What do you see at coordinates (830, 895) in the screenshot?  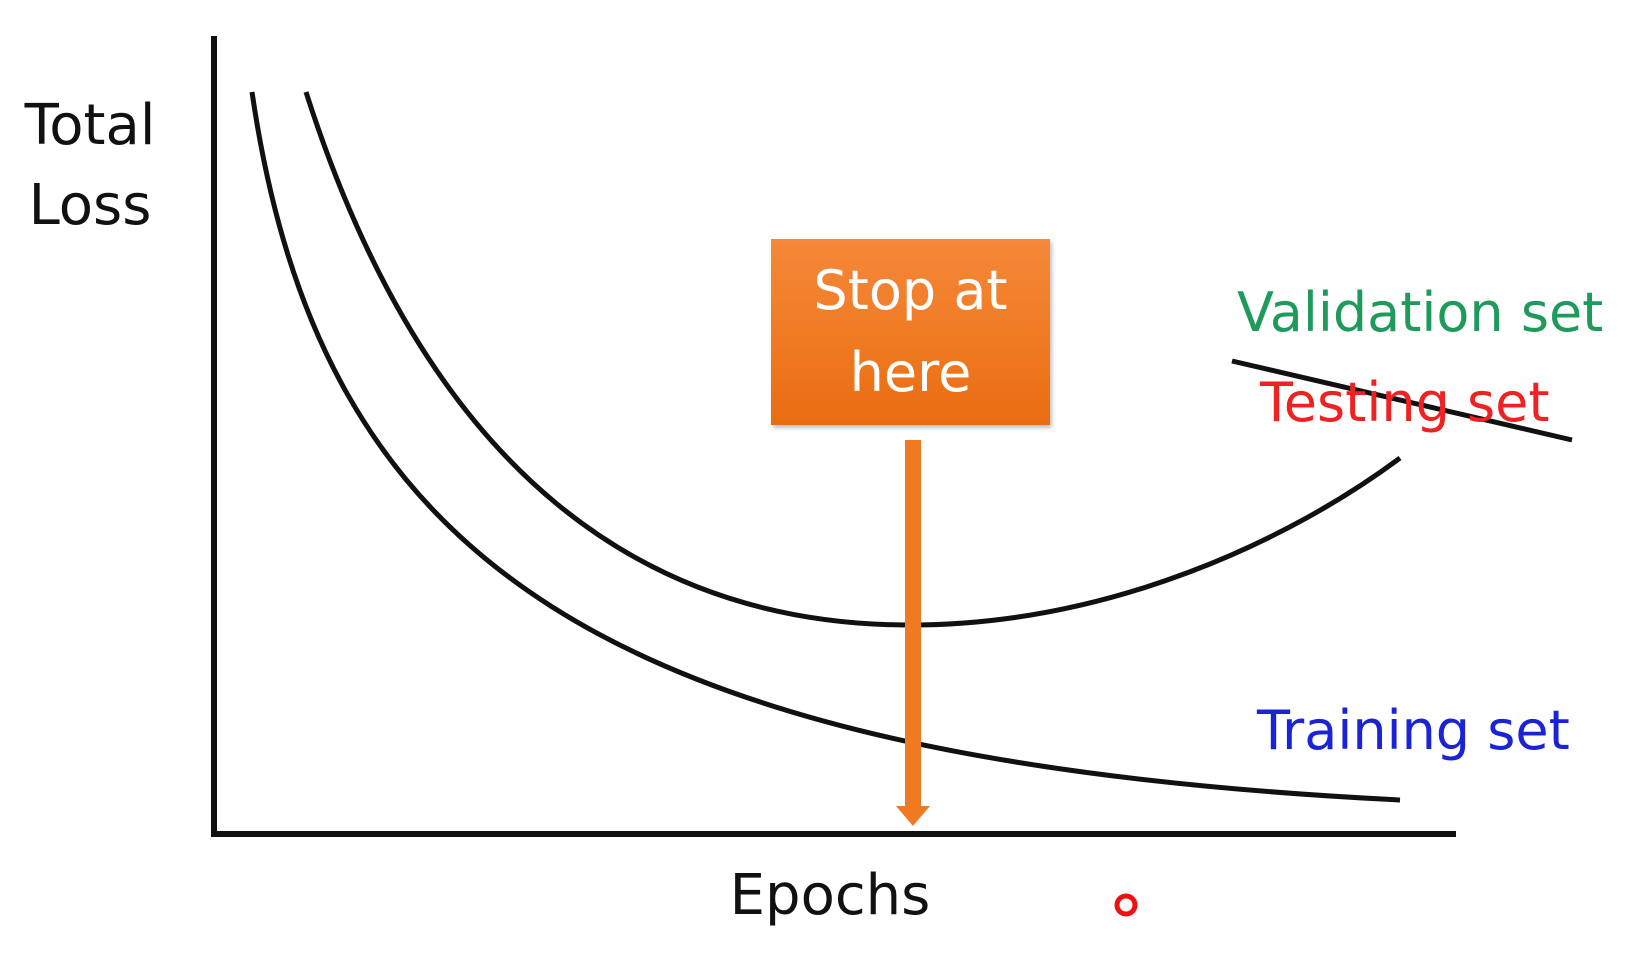 I see `x-axis-label: Epochs` at bounding box center [830, 895].